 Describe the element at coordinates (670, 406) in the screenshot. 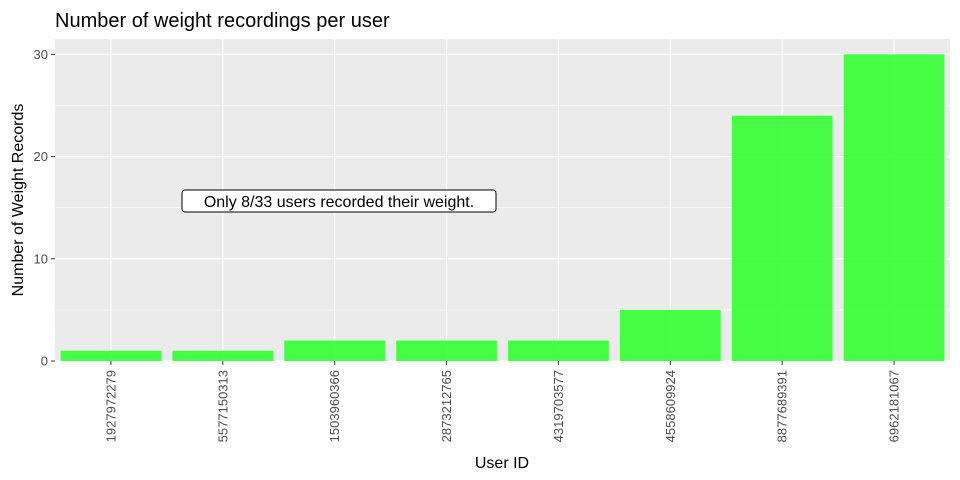

I see `x-tick-label: 4558609924` at that location.